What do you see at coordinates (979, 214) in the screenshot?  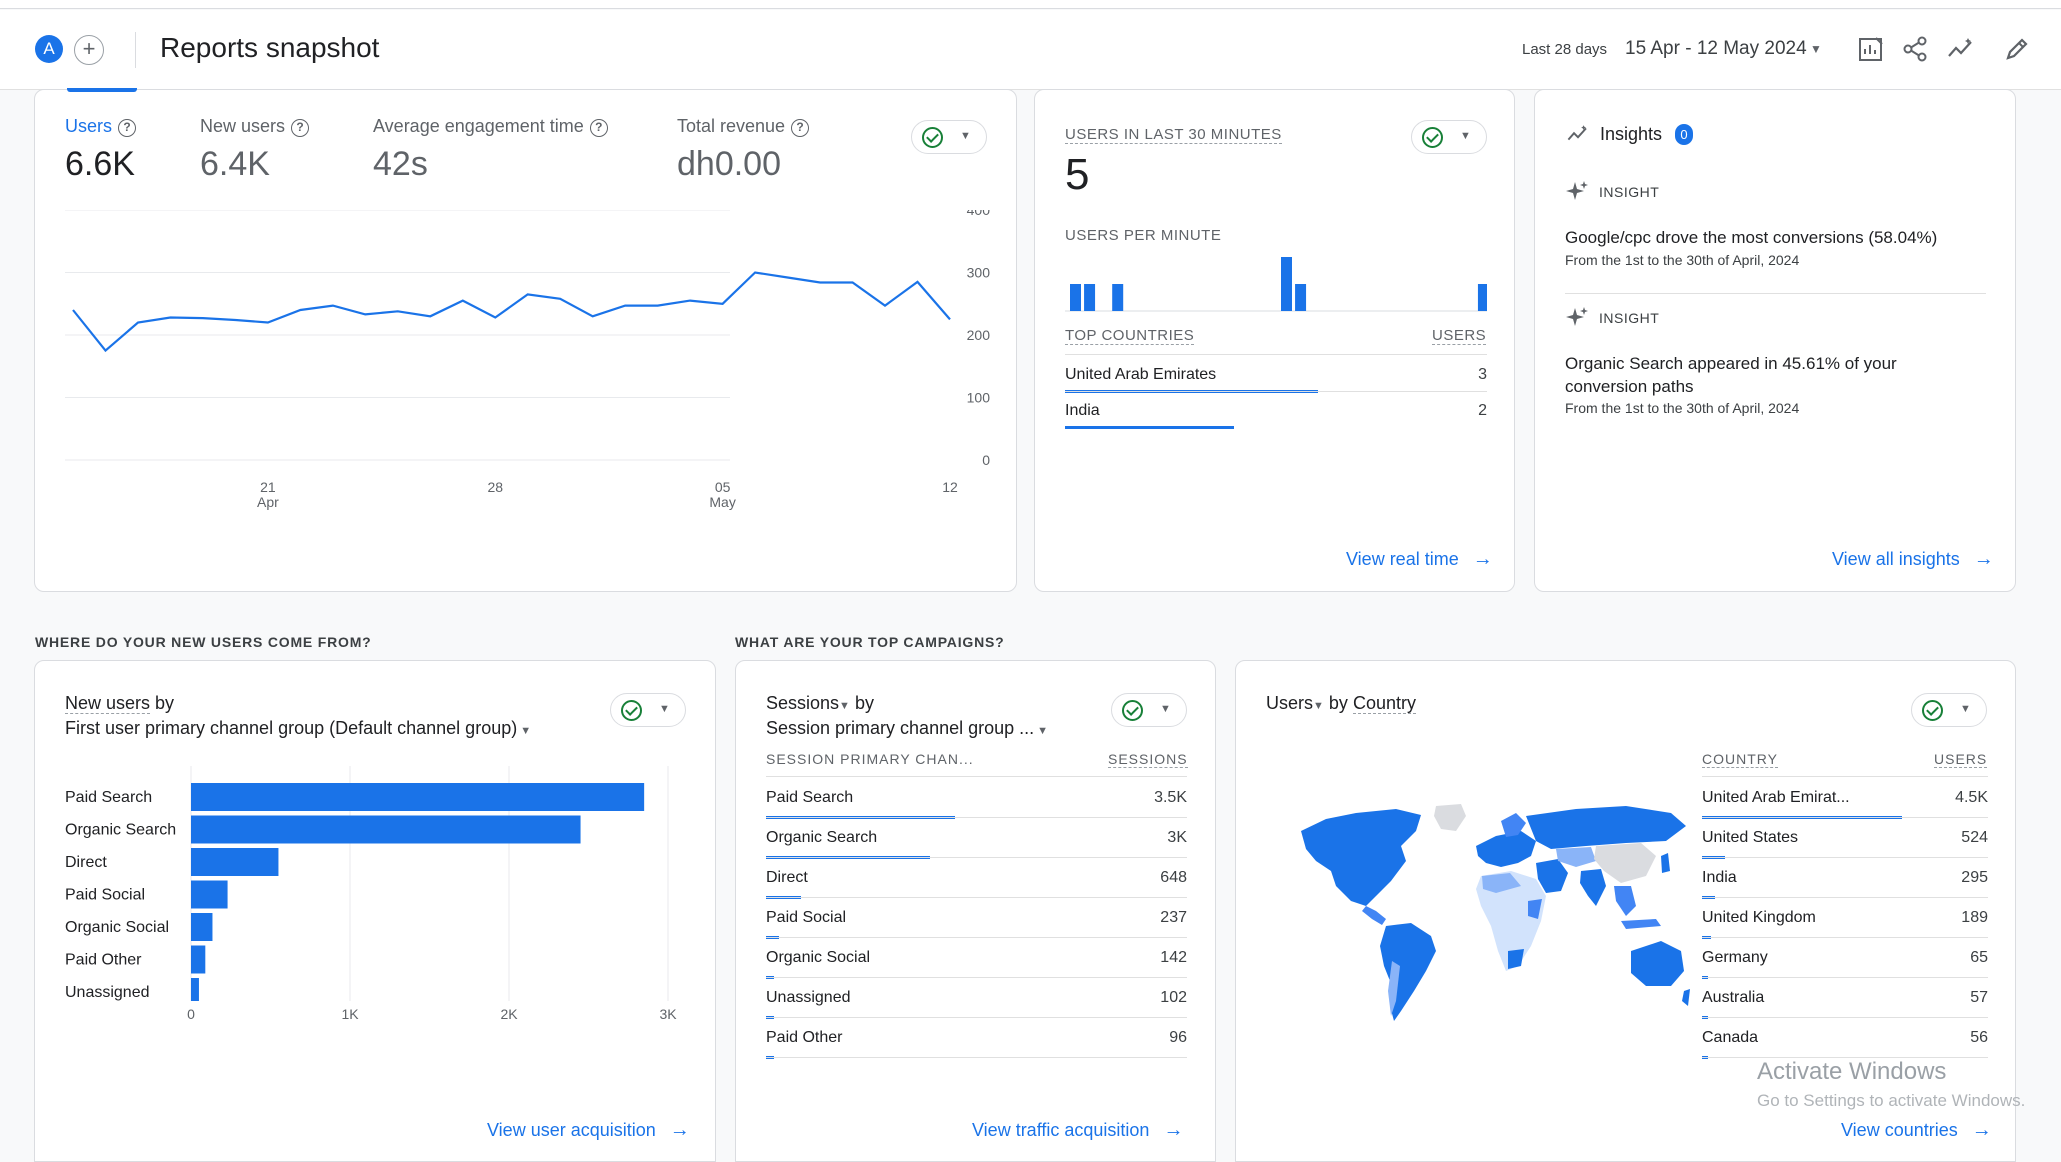 I see `y-tick-label: 400` at bounding box center [979, 214].